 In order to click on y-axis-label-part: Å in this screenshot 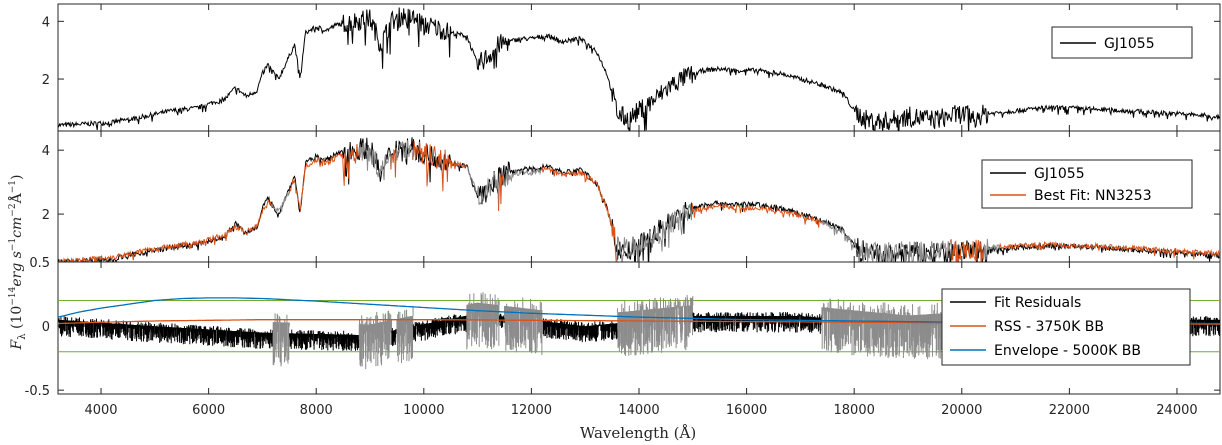, I will do `click(16, 198)`.